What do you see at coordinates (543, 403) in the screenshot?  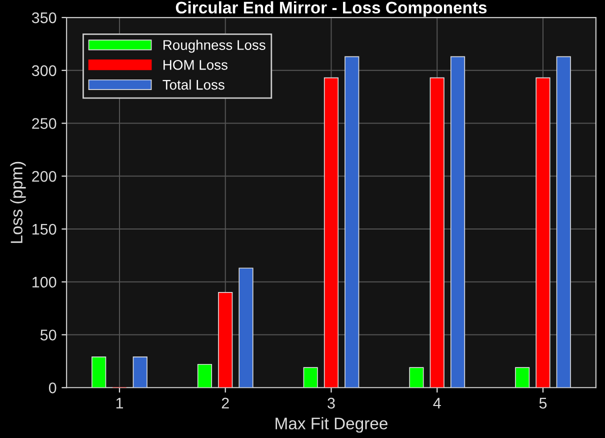 I see `x-tick-label: 5` at bounding box center [543, 403].